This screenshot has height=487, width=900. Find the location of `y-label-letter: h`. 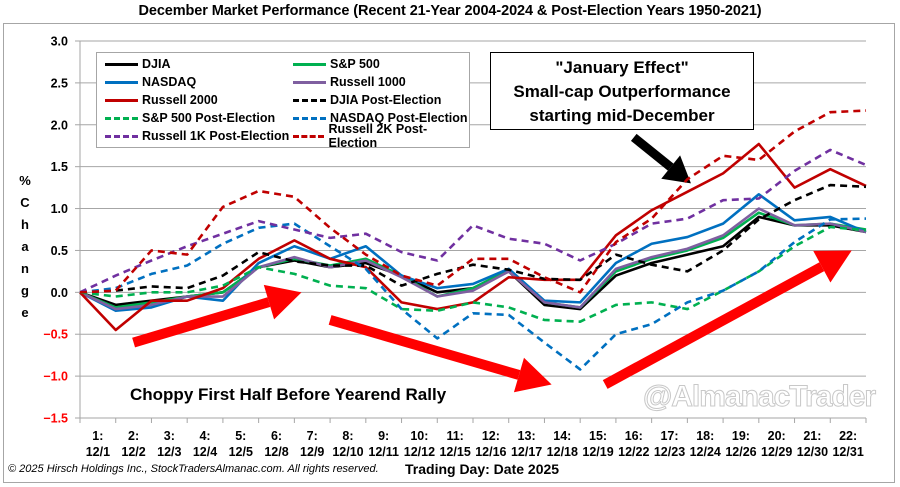

y-label-letter: h is located at coordinates (25, 224).